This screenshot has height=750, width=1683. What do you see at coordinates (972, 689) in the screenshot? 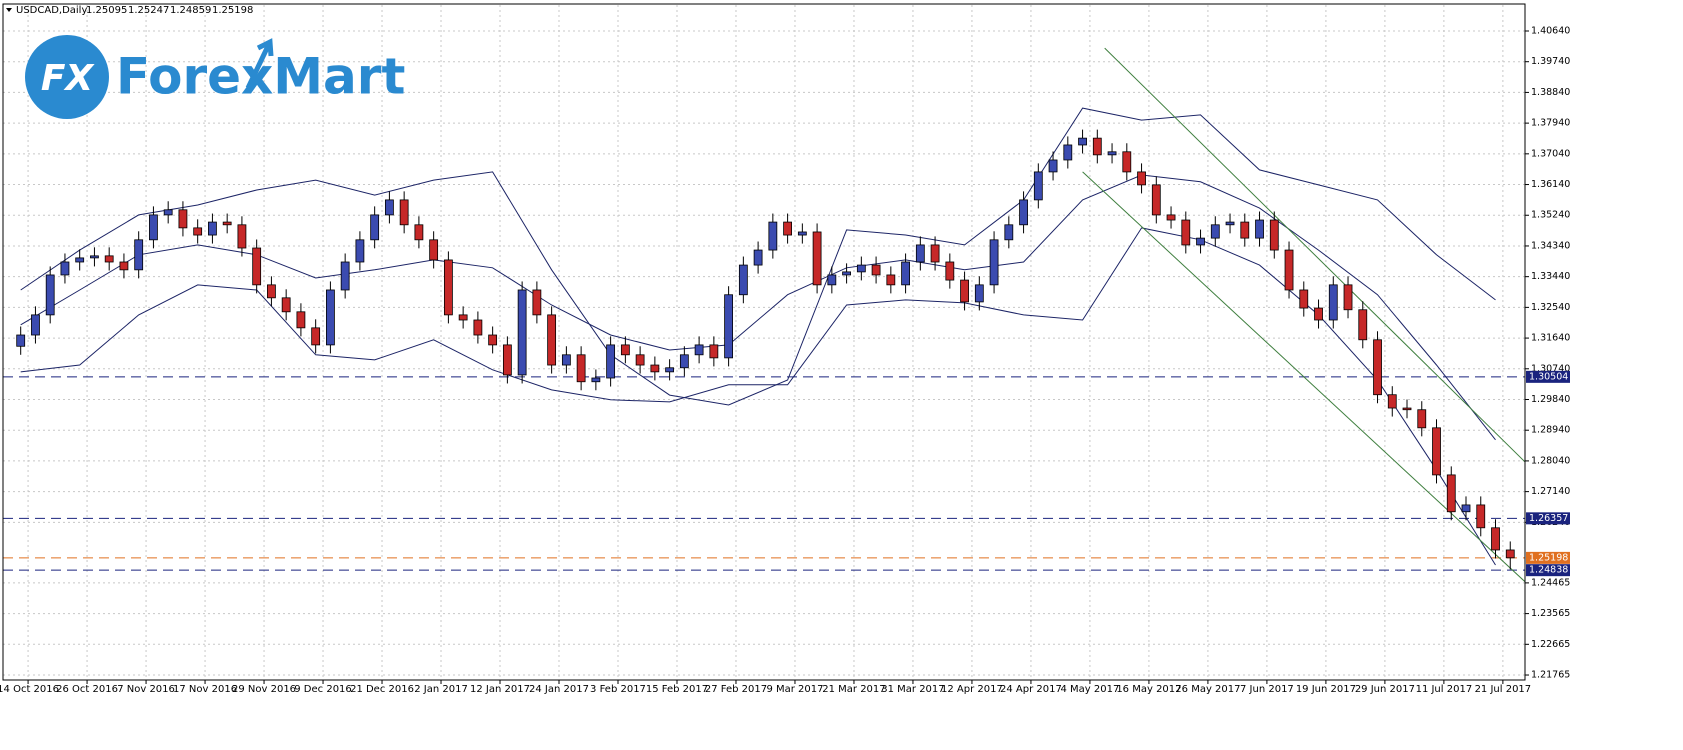
I see `x-tick-label: 12 Apr 2017` at bounding box center [972, 689].